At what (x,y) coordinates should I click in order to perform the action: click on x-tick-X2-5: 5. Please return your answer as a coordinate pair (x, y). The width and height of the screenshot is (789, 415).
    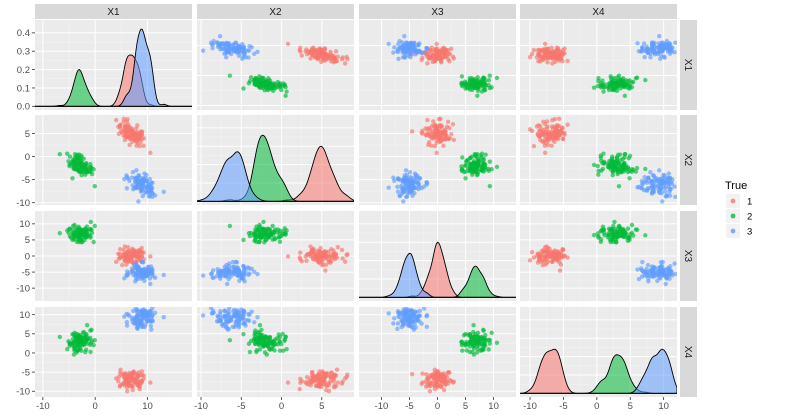
    Looking at the image, I should click on (321, 406).